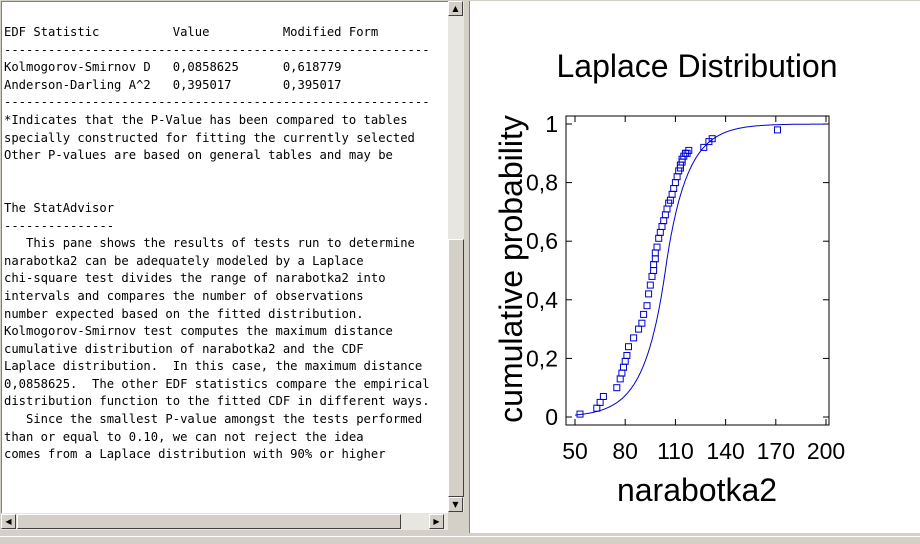 This screenshot has height=544, width=920. Describe the element at coordinates (575, 451) in the screenshot. I see `x-tick-label: 50` at that location.